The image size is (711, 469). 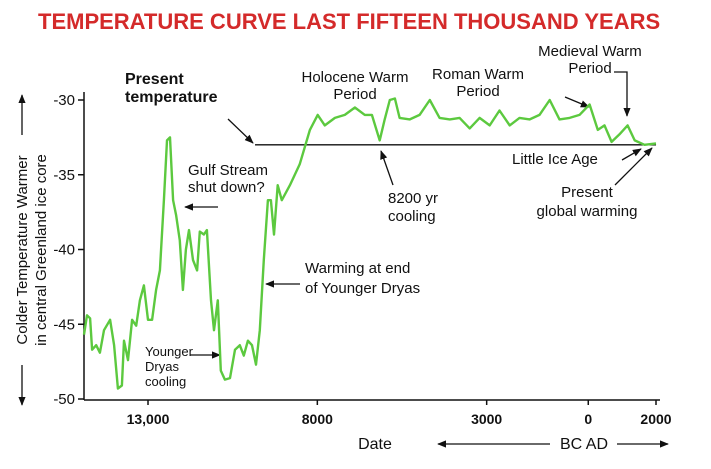 What do you see at coordinates (169, 351) in the screenshot?
I see `annotation: Younger` at bounding box center [169, 351].